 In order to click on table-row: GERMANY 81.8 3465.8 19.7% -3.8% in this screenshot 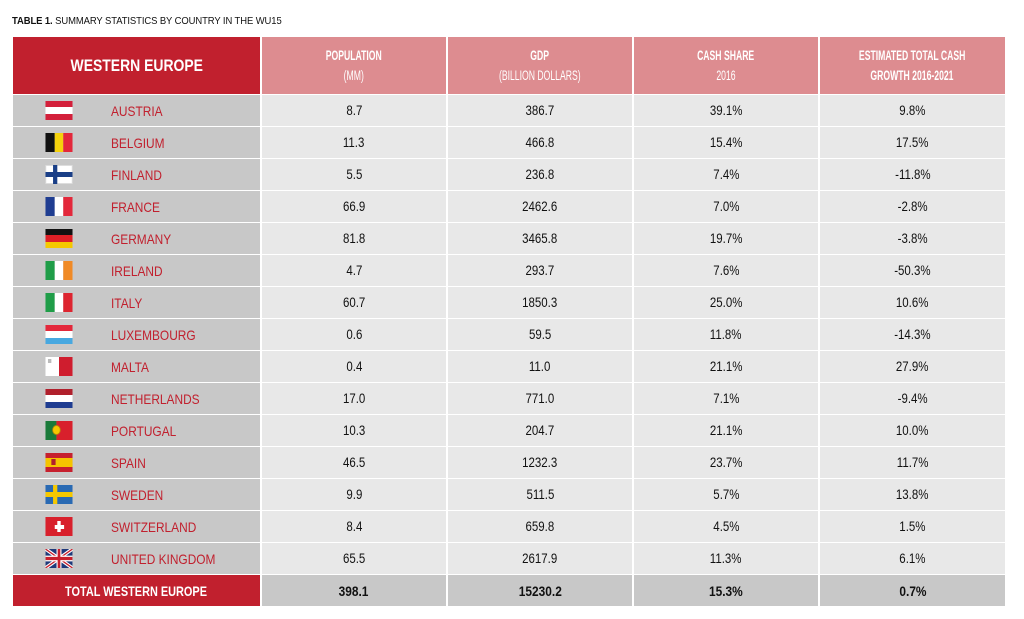, I will do `click(509, 238)`.